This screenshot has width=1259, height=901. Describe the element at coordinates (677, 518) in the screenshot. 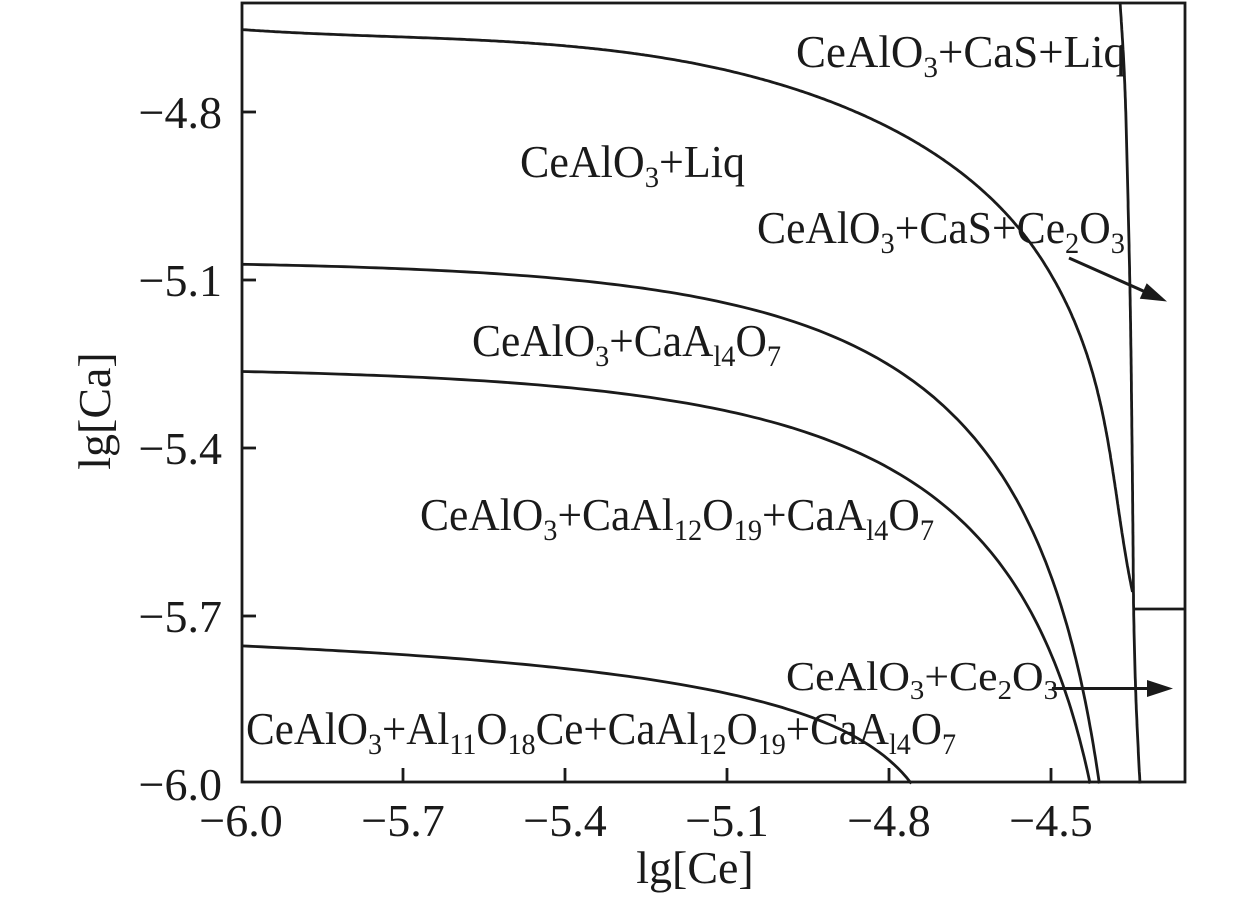

I see `svg-text: CeAlO3​+CaAl12​O19​+CaAl4​O7​` at that location.